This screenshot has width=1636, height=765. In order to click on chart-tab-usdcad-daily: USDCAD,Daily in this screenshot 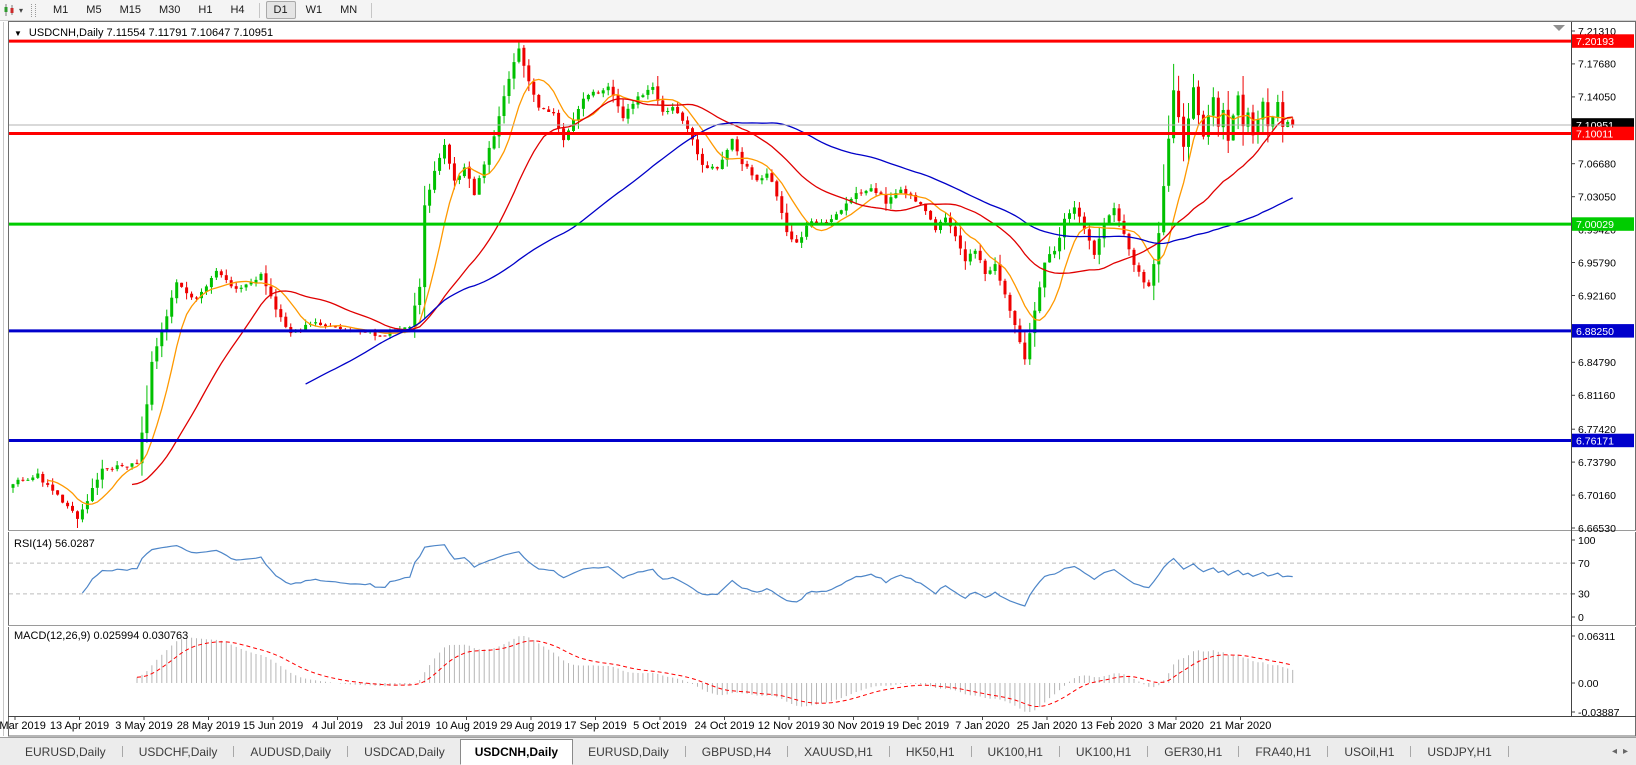, I will do `click(404, 751)`.